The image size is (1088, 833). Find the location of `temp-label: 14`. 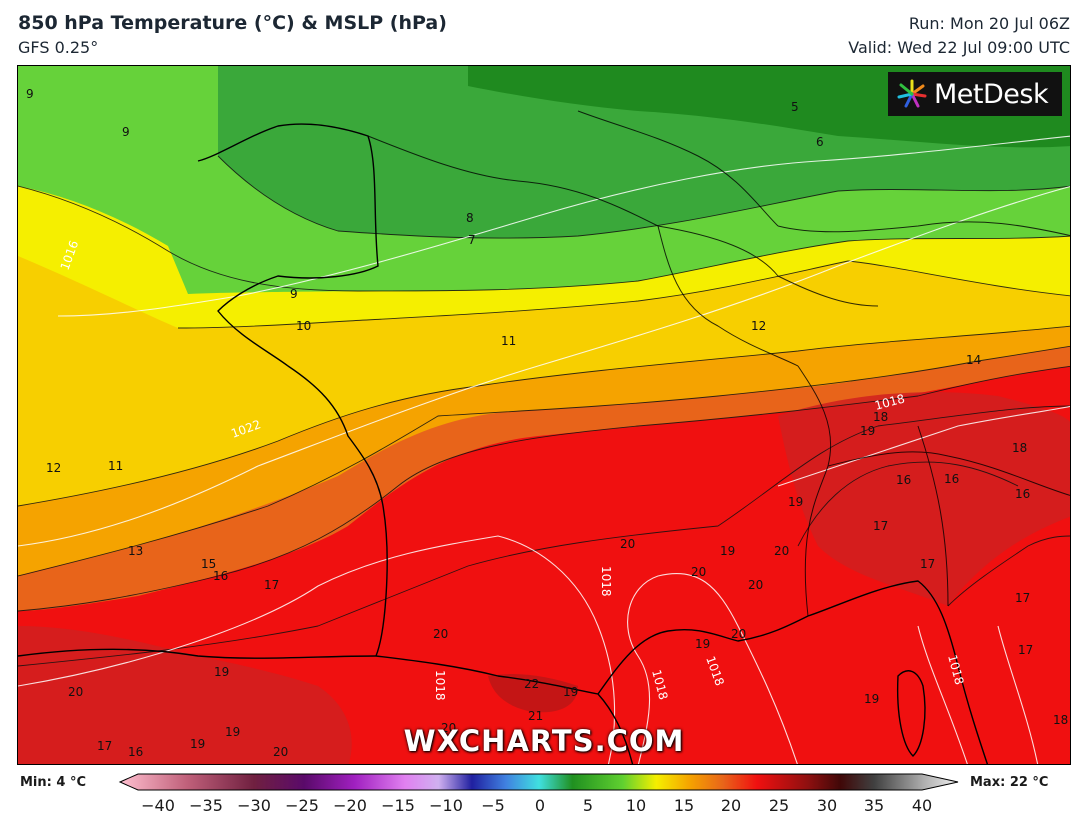

temp-label: 14 is located at coordinates (973, 360).